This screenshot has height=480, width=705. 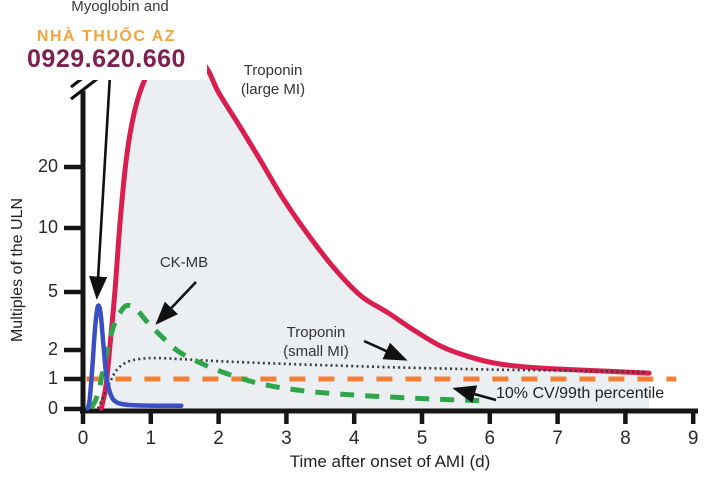 I want to click on ck-mb-arrow, so click(x=176, y=303).